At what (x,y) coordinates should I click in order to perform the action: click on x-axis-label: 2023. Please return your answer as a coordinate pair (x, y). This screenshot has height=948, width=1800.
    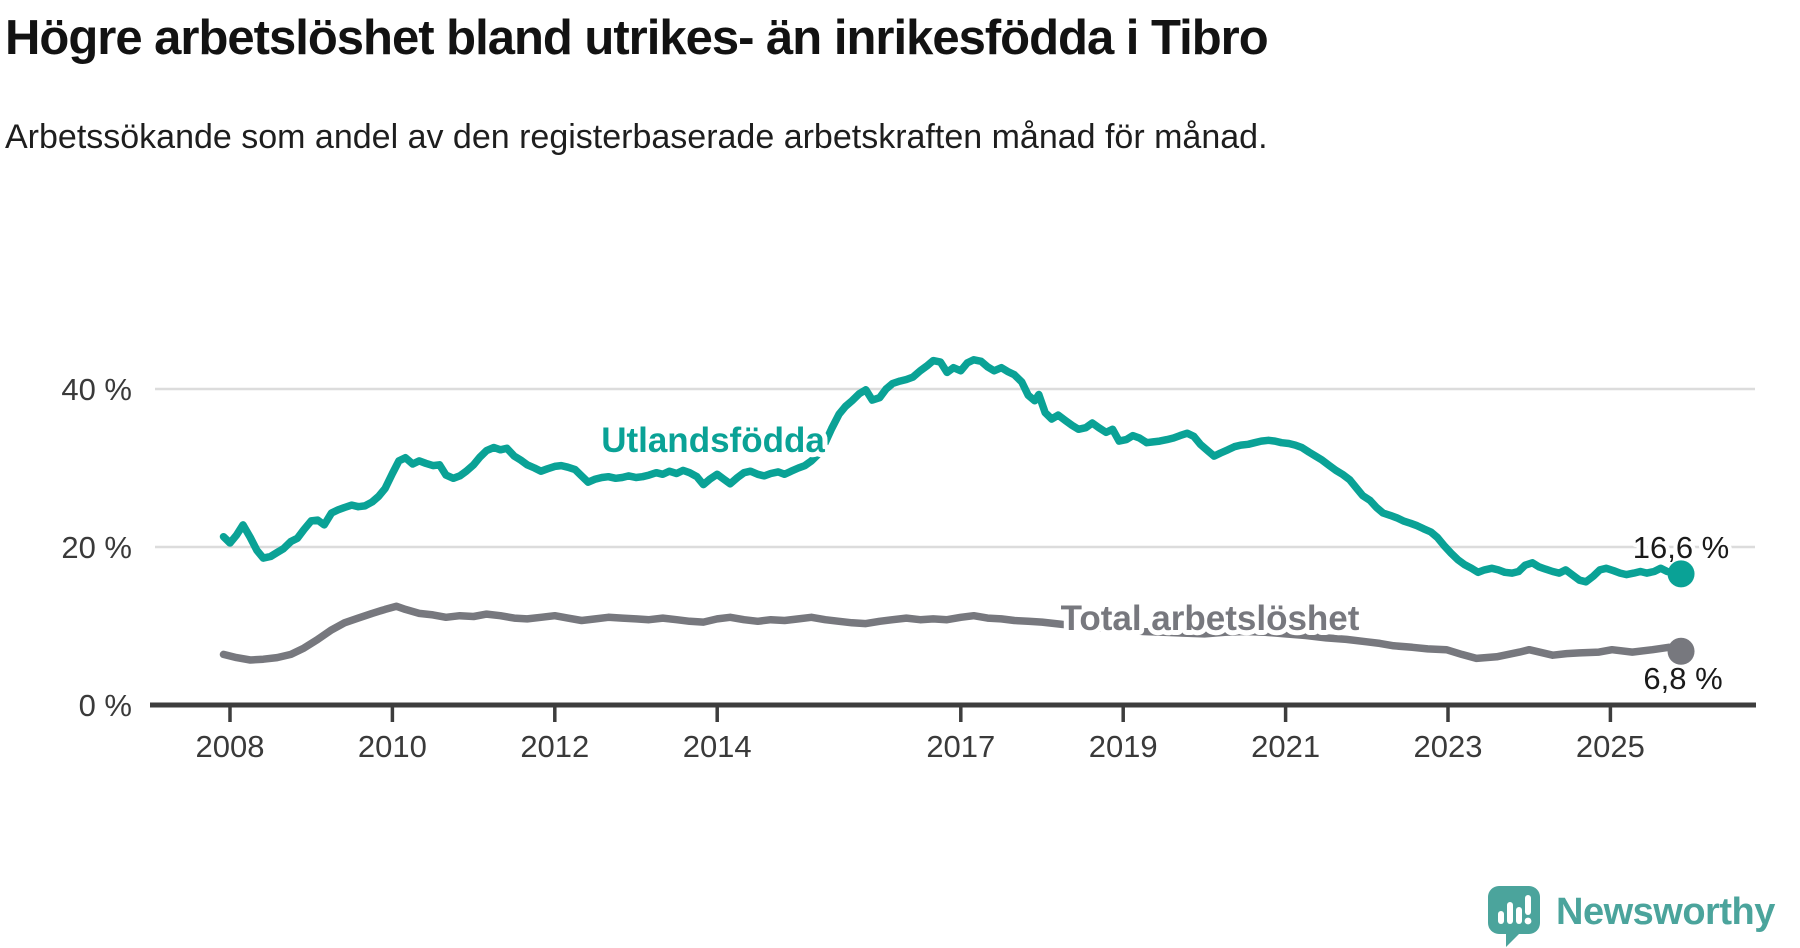
    Looking at the image, I should click on (1448, 746).